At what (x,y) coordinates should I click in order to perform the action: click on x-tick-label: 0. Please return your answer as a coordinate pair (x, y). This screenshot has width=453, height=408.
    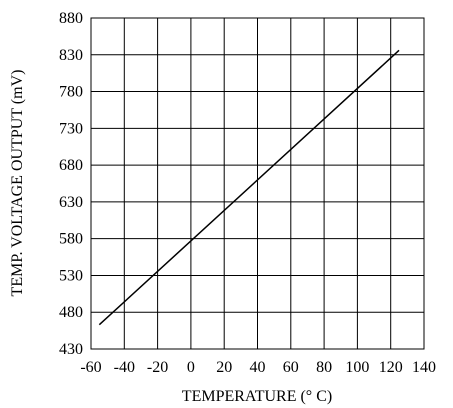
    Looking at the image, I should click on (191, 367).